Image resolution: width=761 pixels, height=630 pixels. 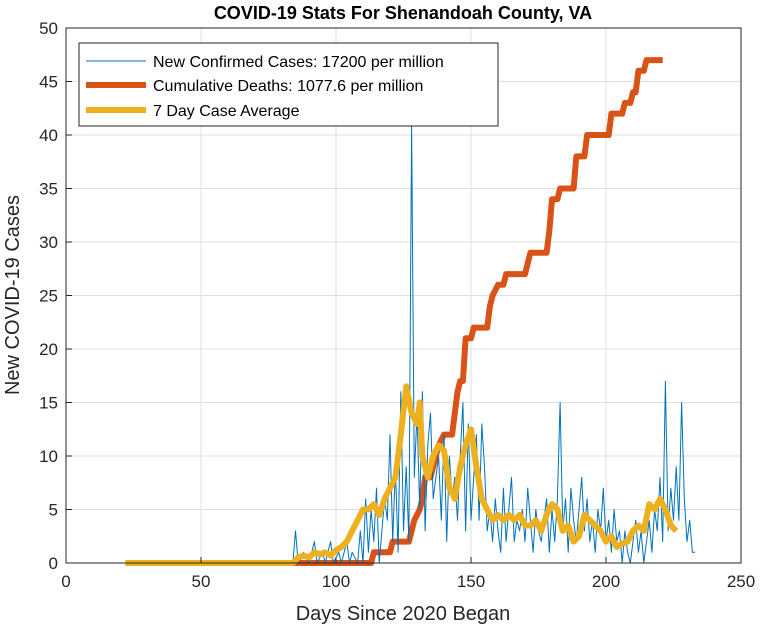 What do you see at coordinates (53, 510) in the screenshot?
I see `y-tick-label: 5` at bounding box center [53, 510].